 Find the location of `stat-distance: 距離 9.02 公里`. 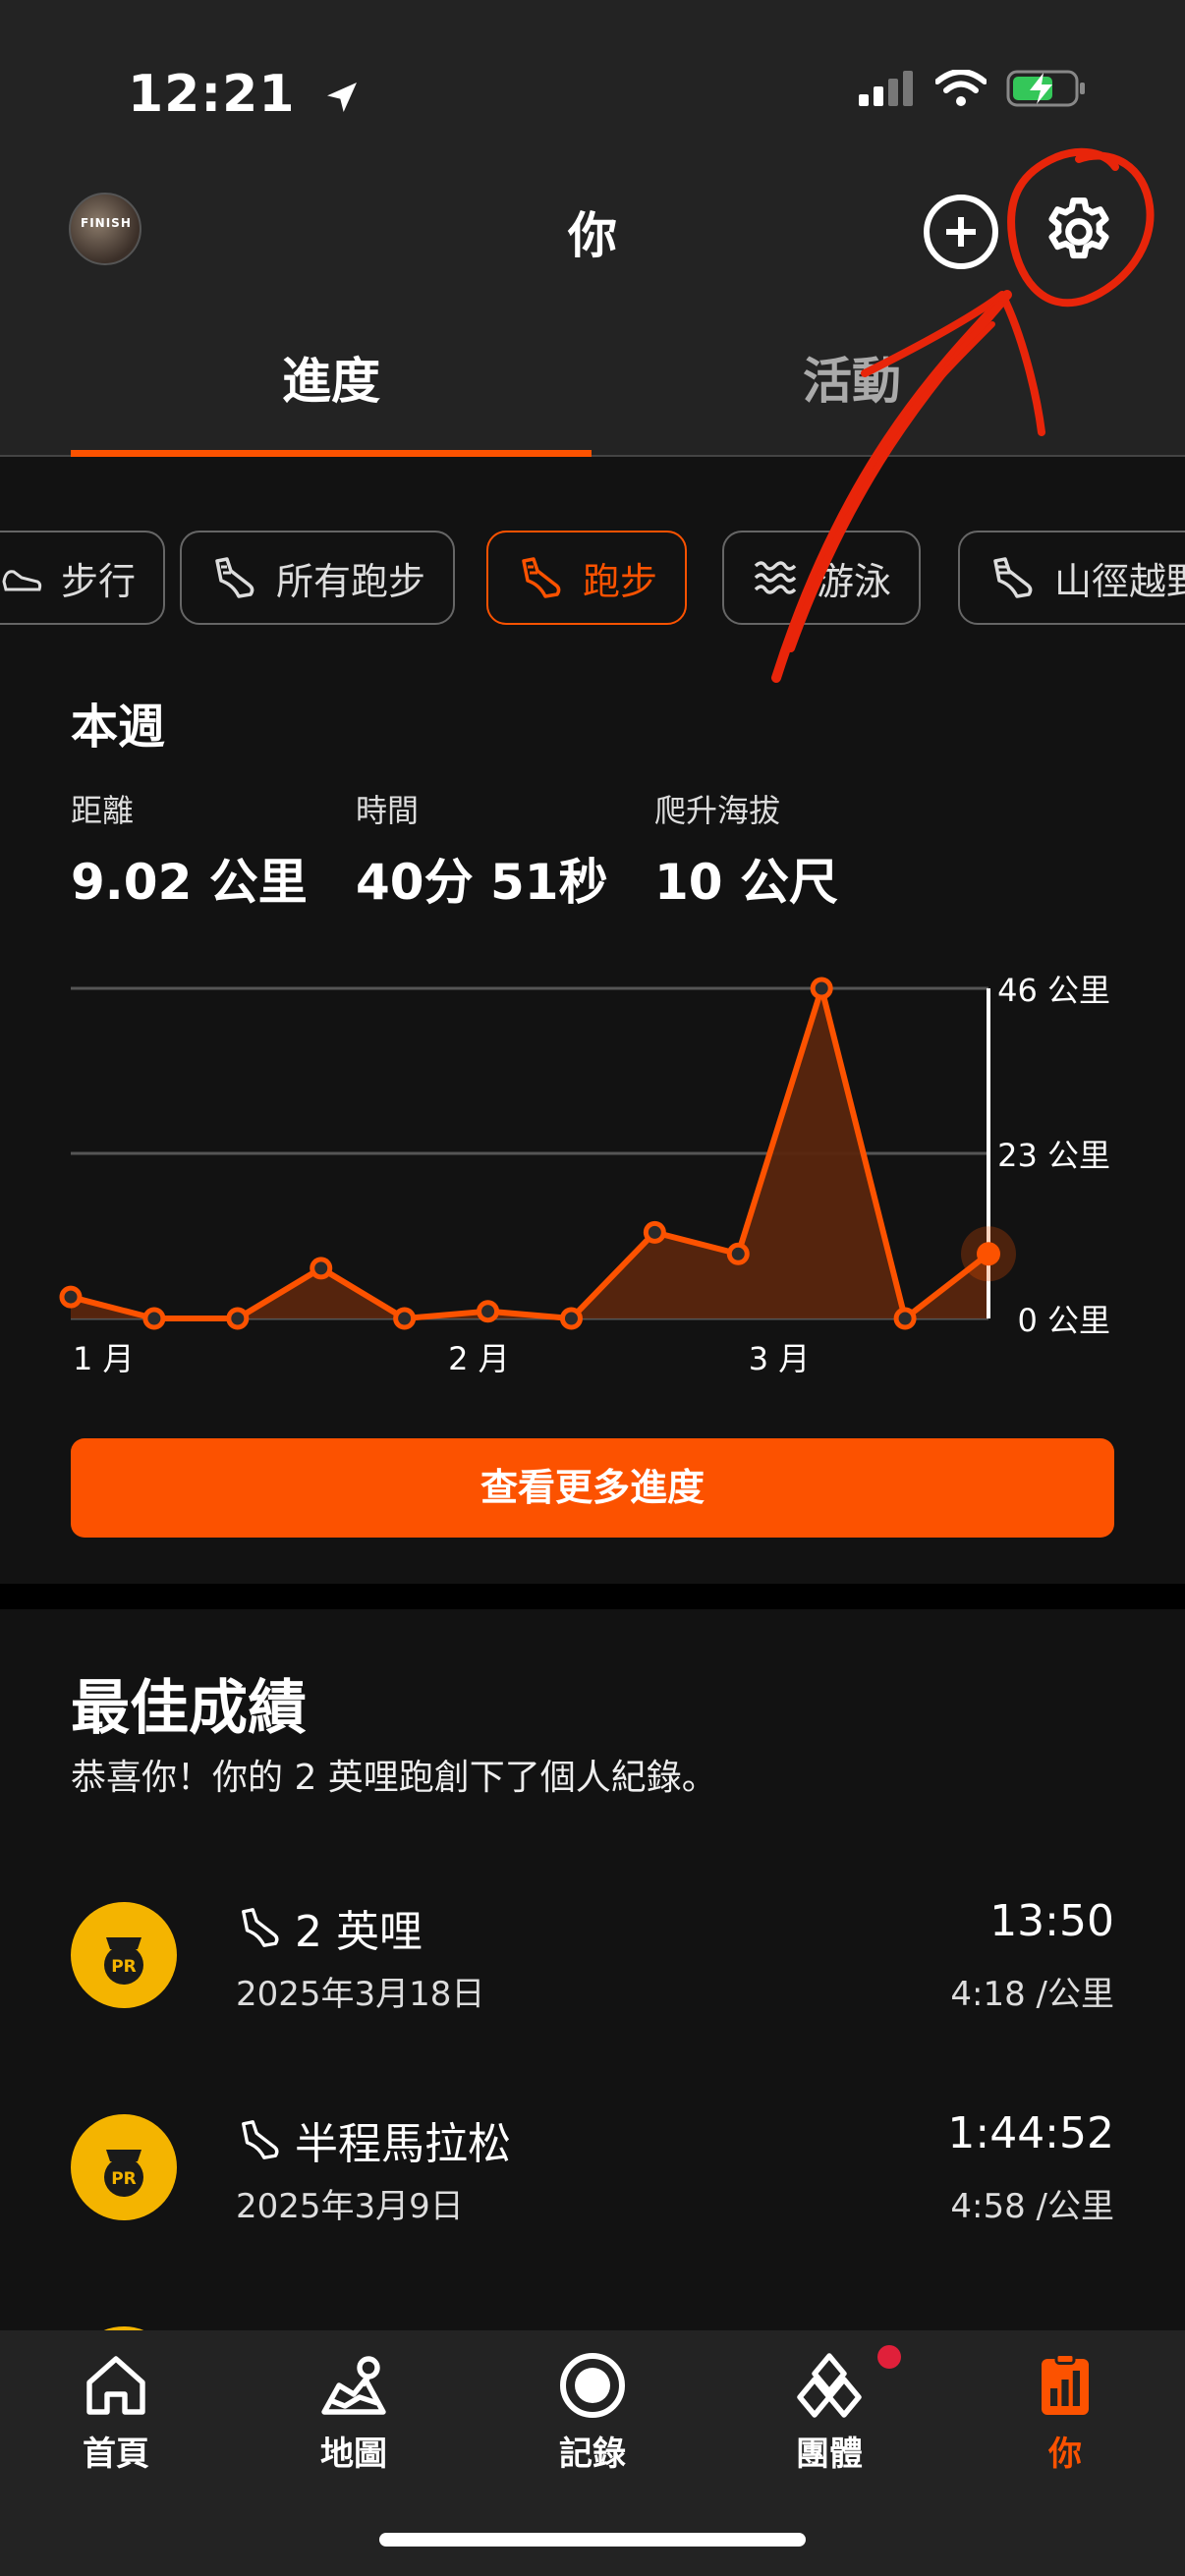

stat-distance: 距離 9.02 公里 is located at coordinates (190, 851).